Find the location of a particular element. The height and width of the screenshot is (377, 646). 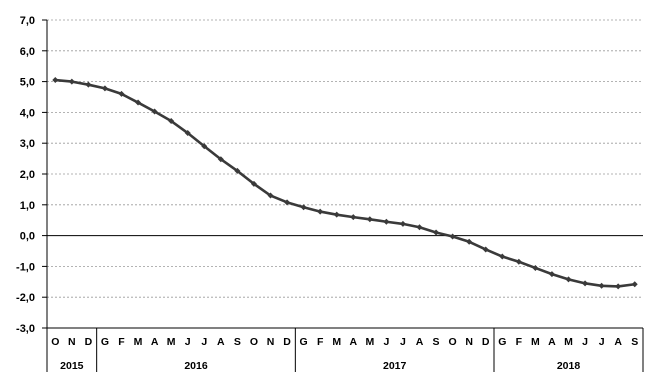

y-tick-label: 5,0 is located at coordinates (27, 83).